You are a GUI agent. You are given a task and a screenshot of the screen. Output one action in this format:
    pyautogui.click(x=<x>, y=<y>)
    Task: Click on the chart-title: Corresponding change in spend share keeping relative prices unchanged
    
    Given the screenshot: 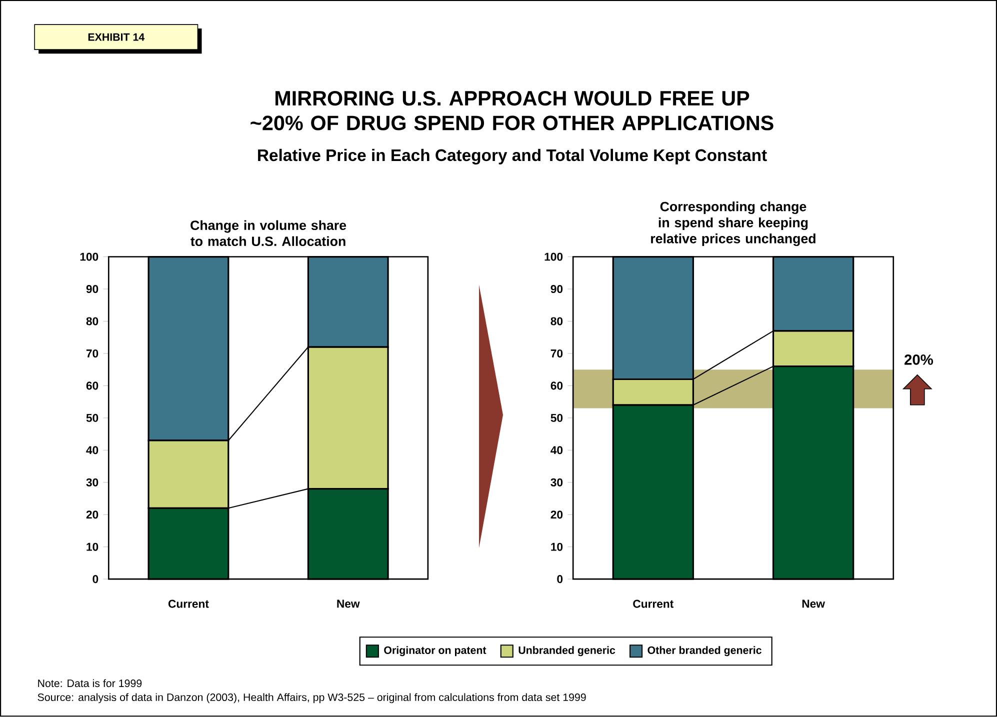 What is the action you would take?
    pyautogui.click(x=733, y=224)
    